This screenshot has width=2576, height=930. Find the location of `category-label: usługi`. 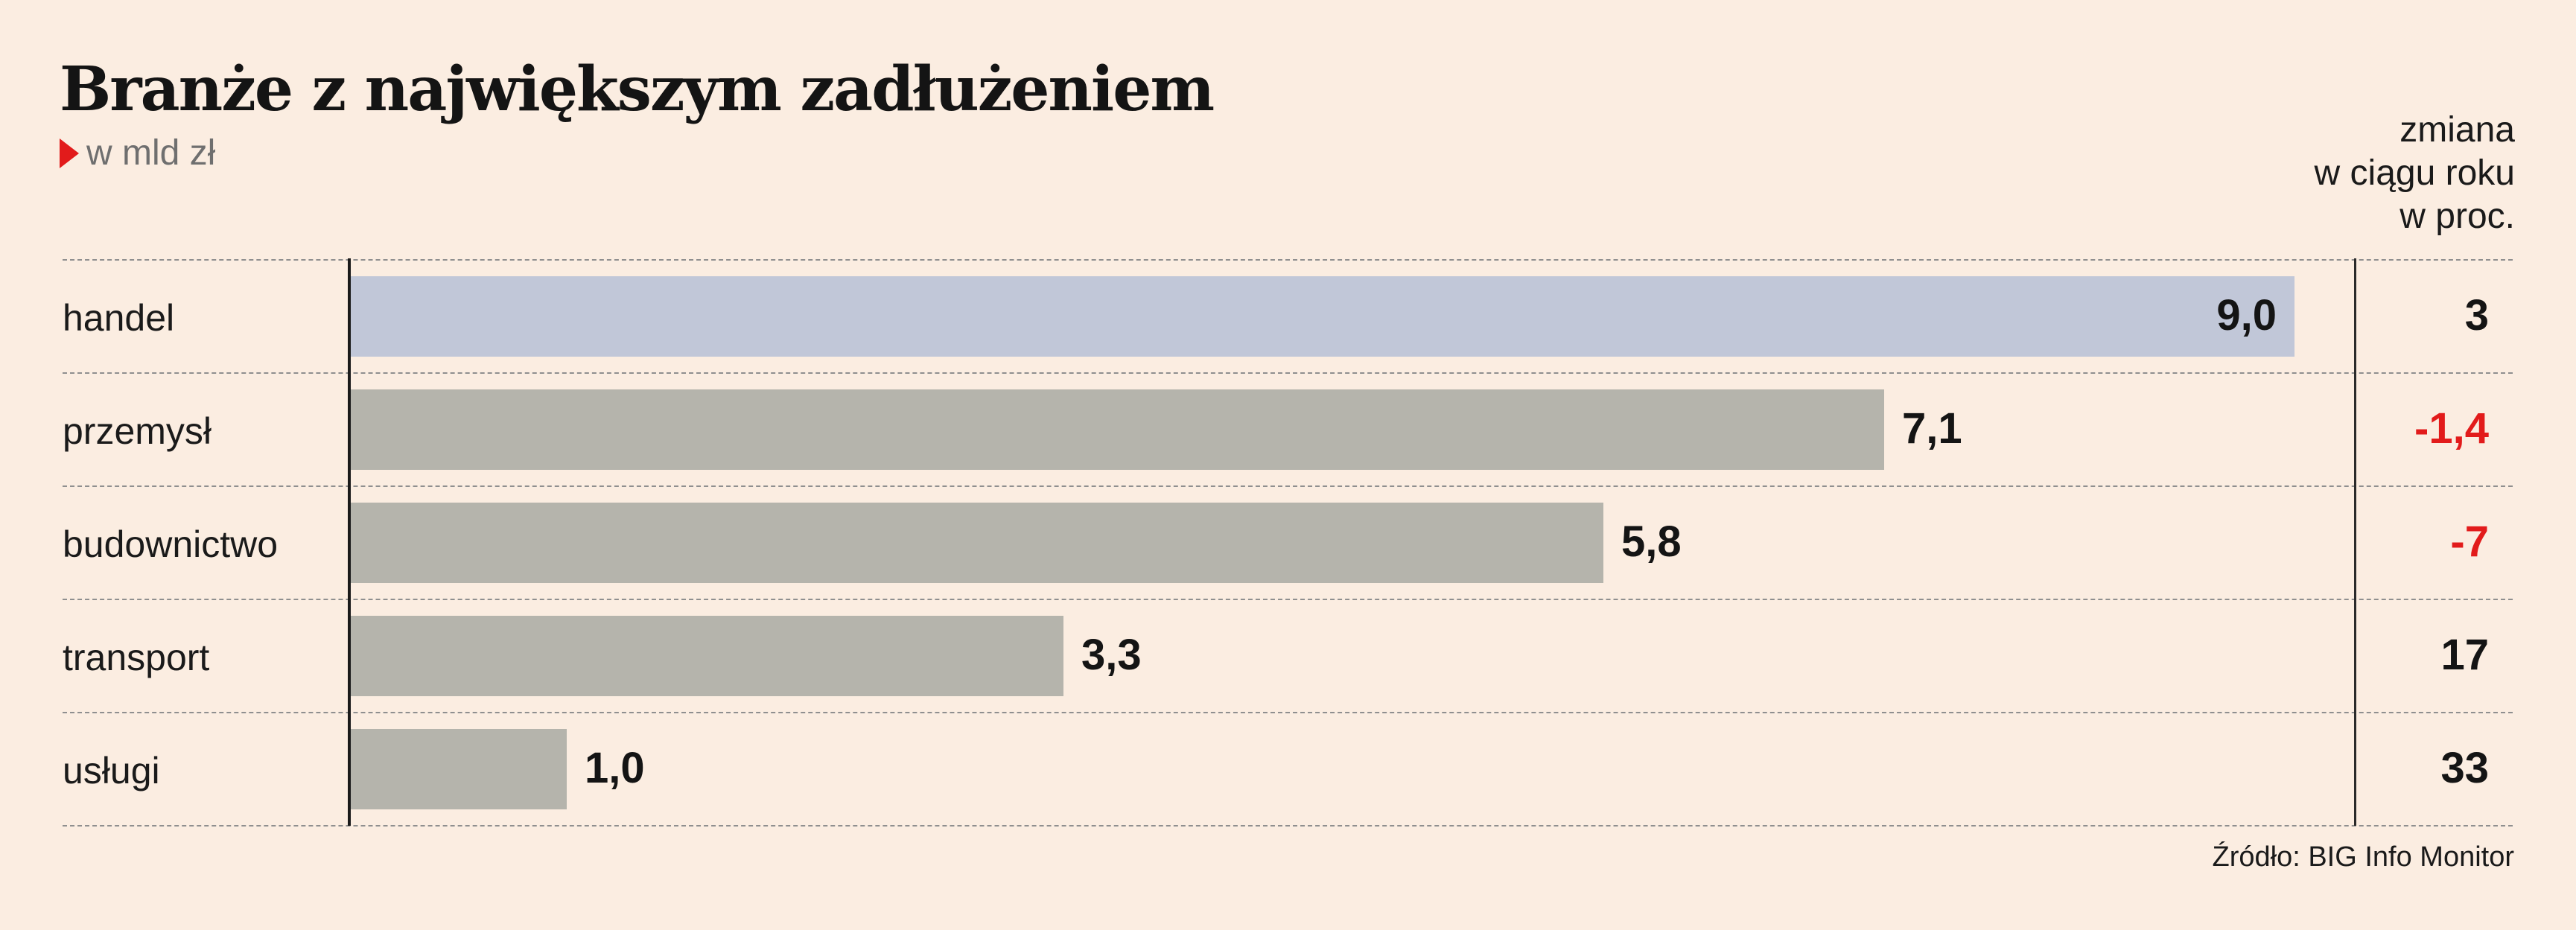

category-label: usługi is located at coordinates (111, 771).